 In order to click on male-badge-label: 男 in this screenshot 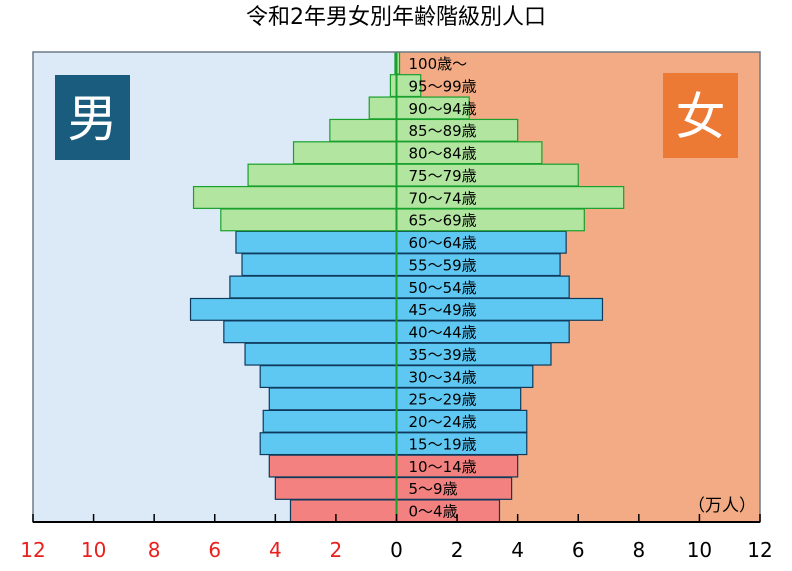, I will do `click(93, 119)`.